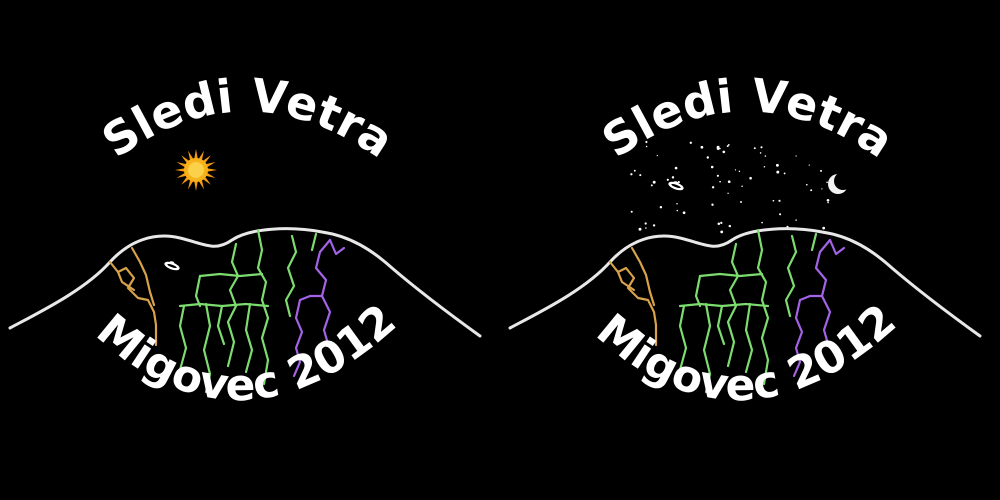  Describe the element at coordinates (247, 118) in the screenshot. I see `title-top-day: Sledi Vetra` at that location.